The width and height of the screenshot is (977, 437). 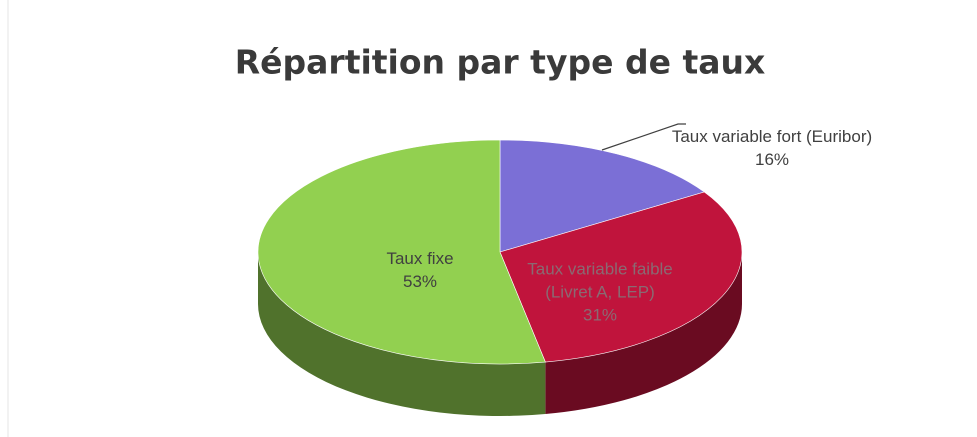 What do you see at coordinates (420, 270) in the screenshot?
I see `slice-label: Taux fixe 53%` at bounding box center [420, 270].